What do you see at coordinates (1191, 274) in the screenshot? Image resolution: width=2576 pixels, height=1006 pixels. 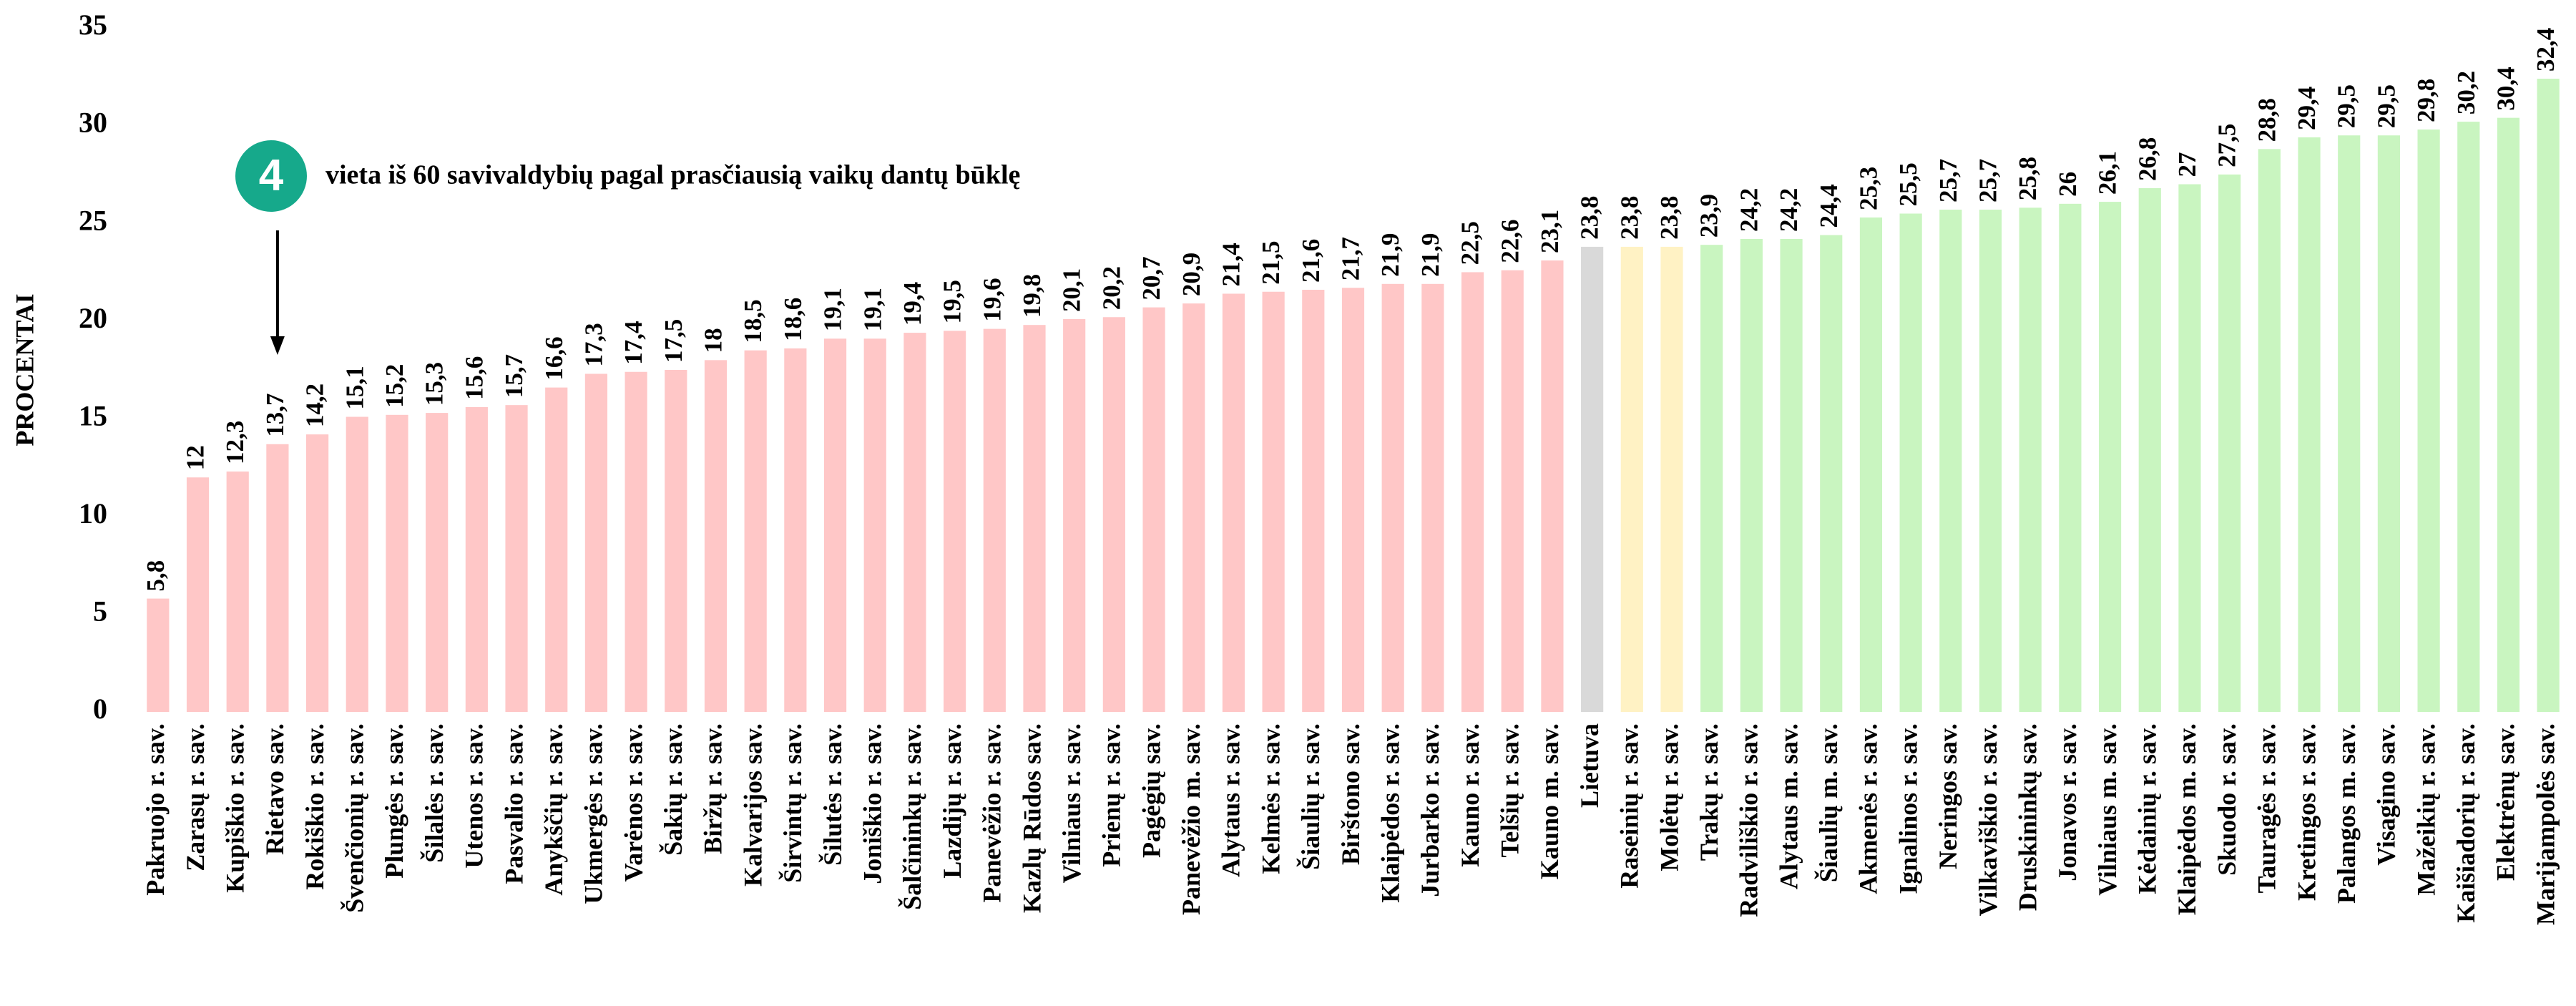 I see `data-label: 20,9` at bounding box center [1191, 274].